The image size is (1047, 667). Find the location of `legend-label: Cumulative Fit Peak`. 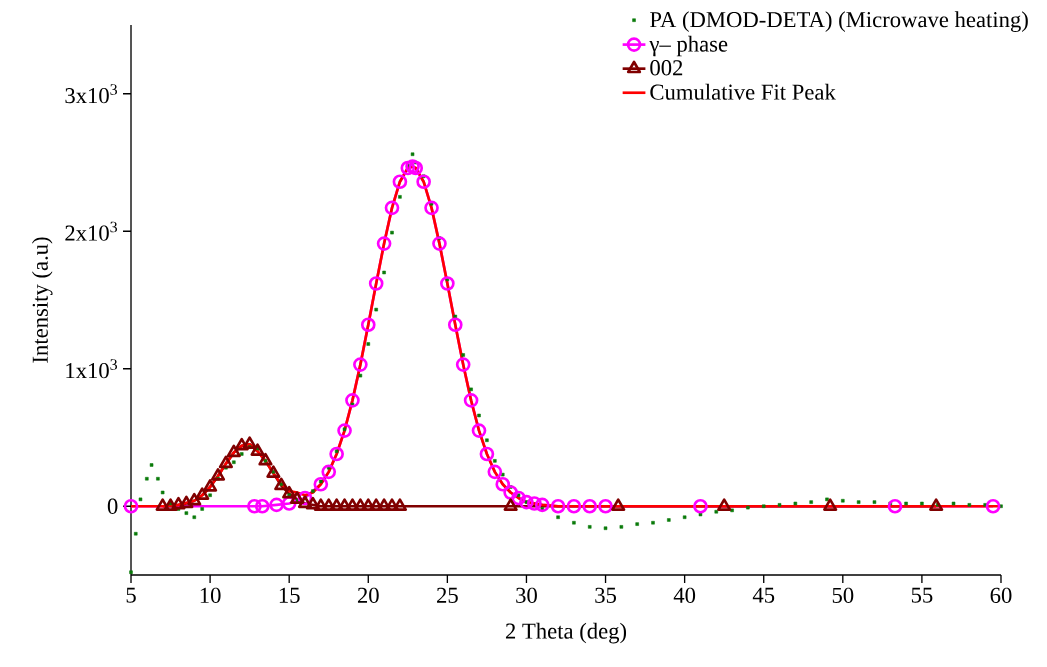

legend-label: Cumulative Fit Peak is located at coordinates (743, 91).